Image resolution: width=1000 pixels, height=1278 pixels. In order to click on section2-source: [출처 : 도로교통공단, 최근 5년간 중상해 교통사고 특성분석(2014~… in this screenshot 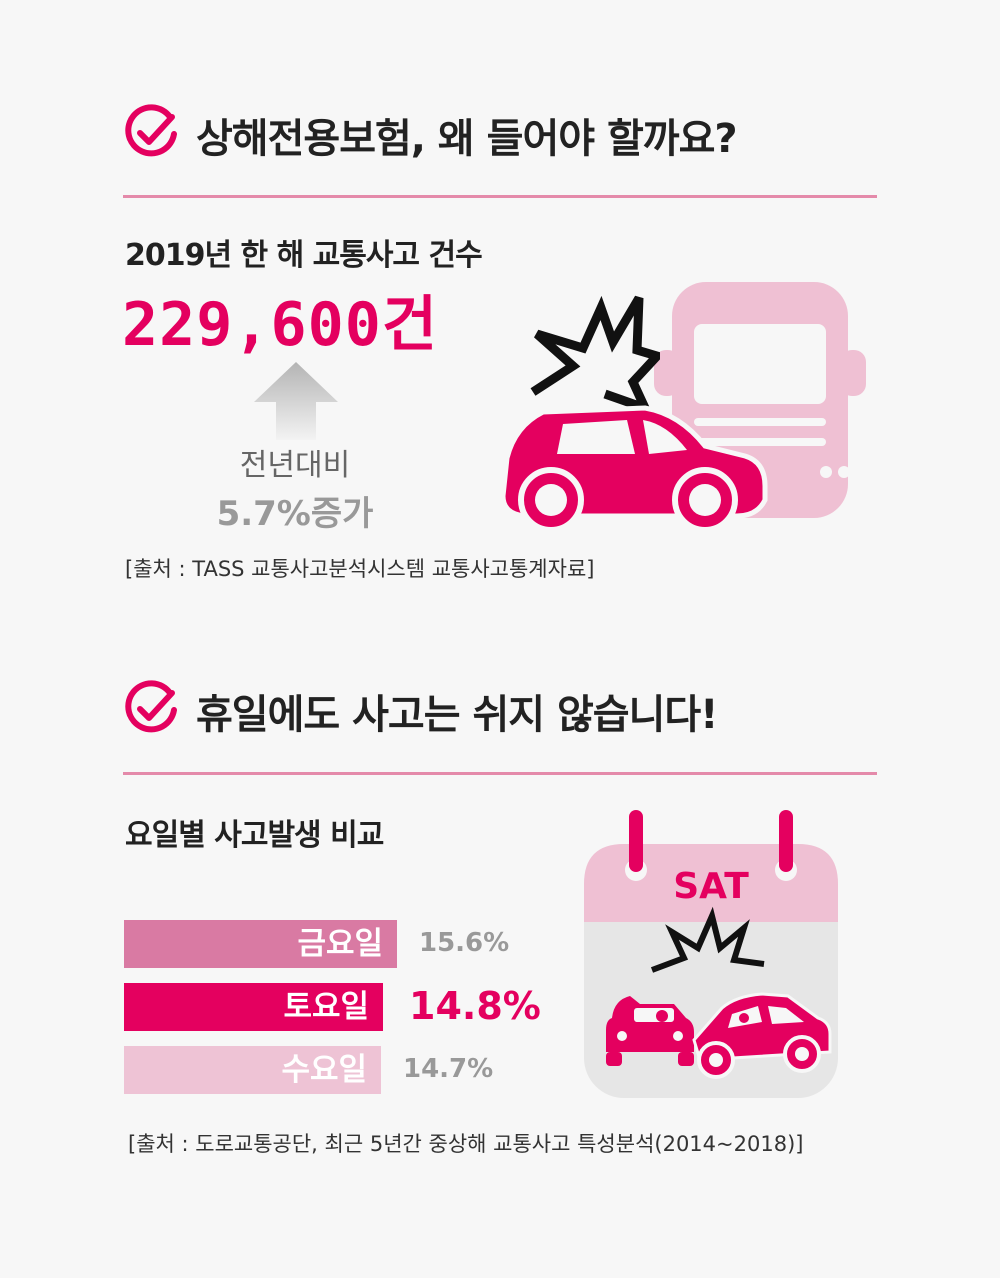, I will do `click(466, 1144)`.